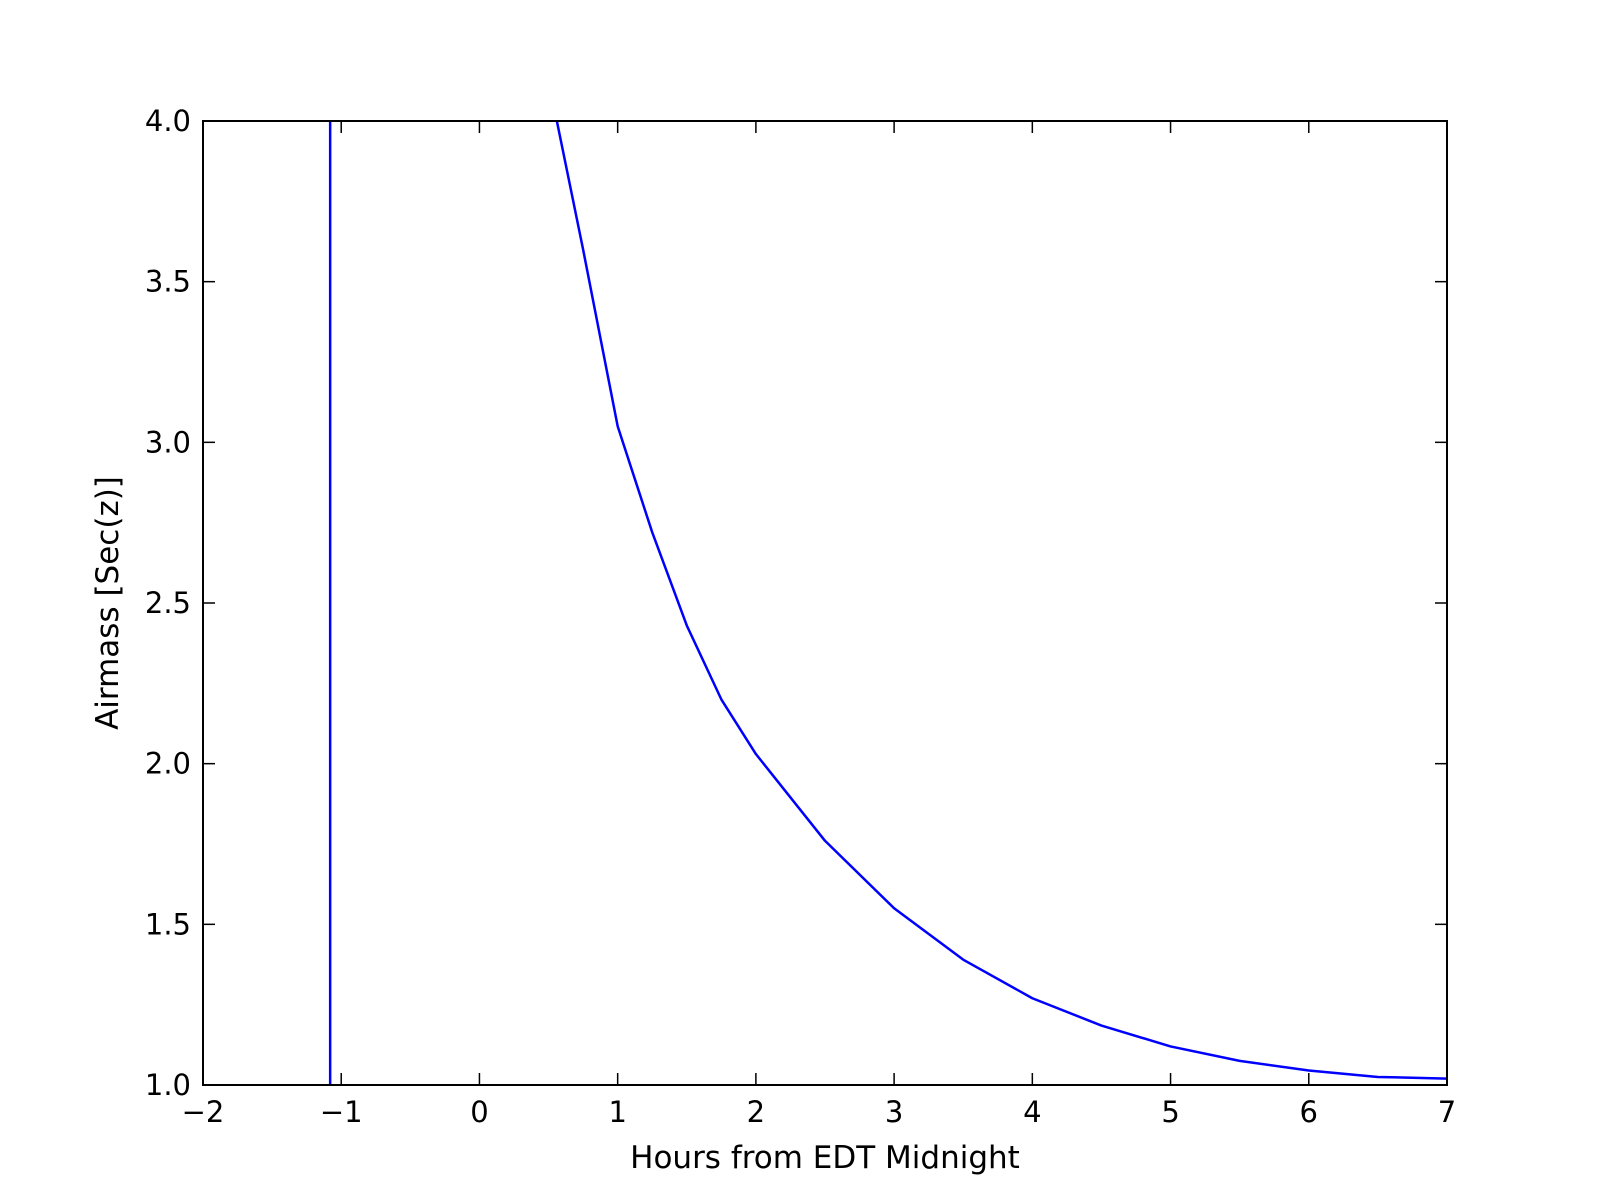 This screenshot has width=1600, height=1200. I want to click on x-tick-label: −2, so click(203, 1112).